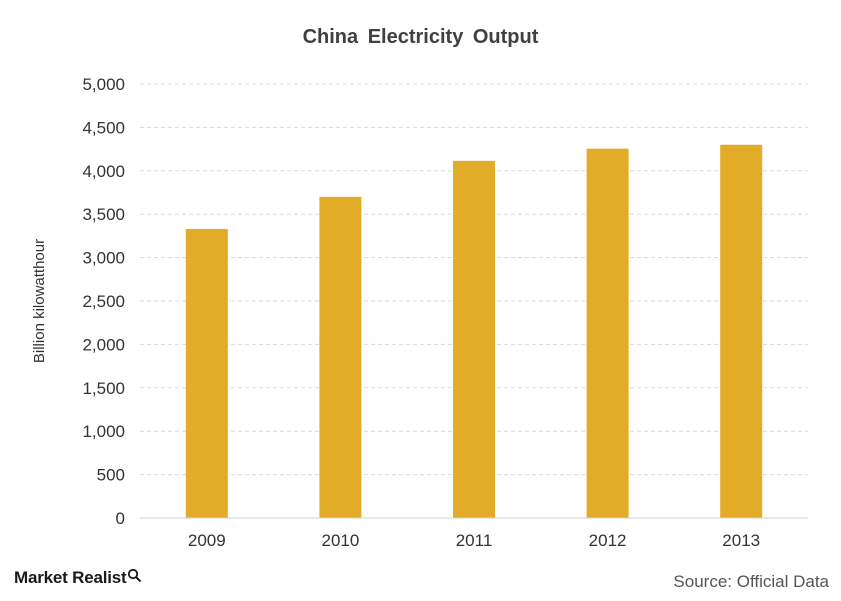 The height and width of the screenshot is (601, 841). Describe the element at coordinates (420, 37) in the screenshot. I see `chart-title: China Electricity Output` at that location.